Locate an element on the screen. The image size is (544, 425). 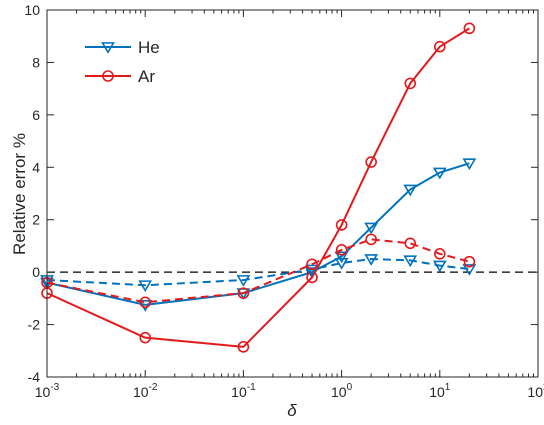
y-tick-label-2: 0 is located at coordinates (36, 272).